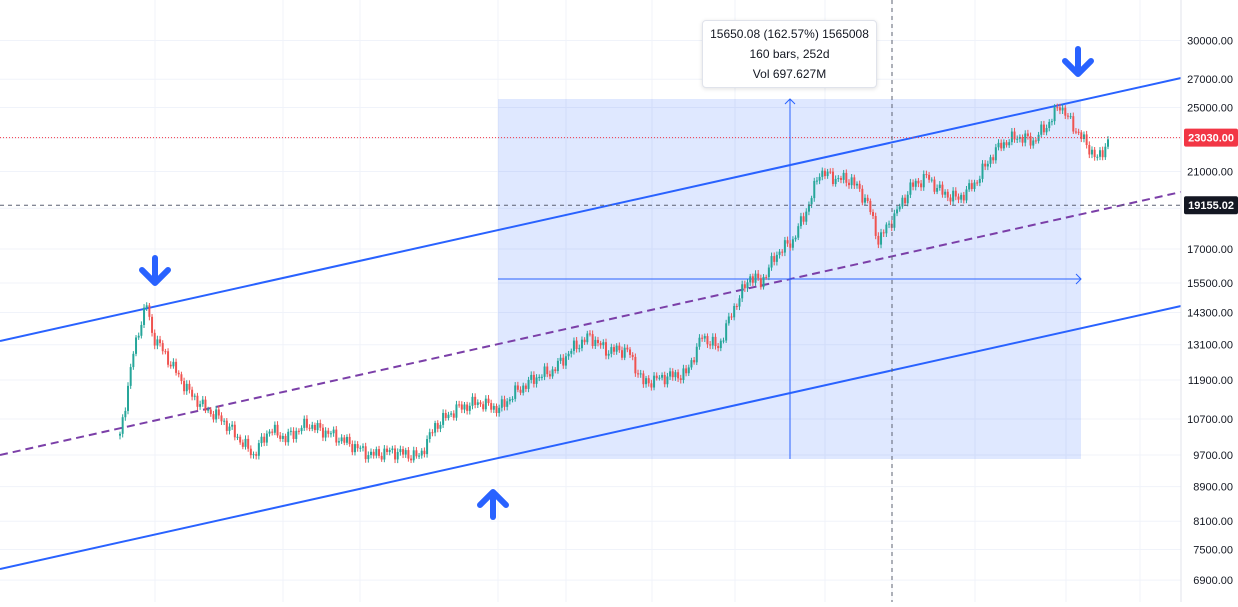 This screenshot has height=607, width=1238. I want to click on last-price-label: 23030.00, so click(1211, 139).